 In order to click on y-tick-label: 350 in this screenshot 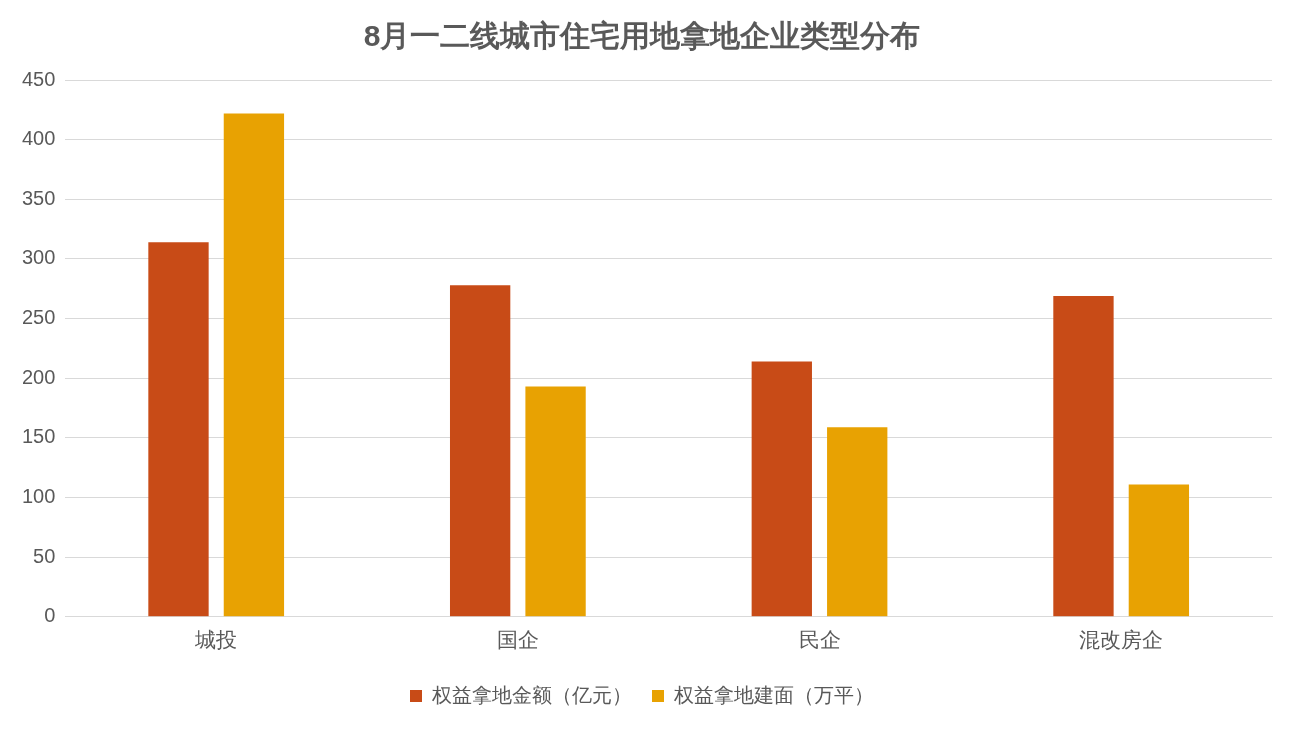, I will do `click(38, 197)`.